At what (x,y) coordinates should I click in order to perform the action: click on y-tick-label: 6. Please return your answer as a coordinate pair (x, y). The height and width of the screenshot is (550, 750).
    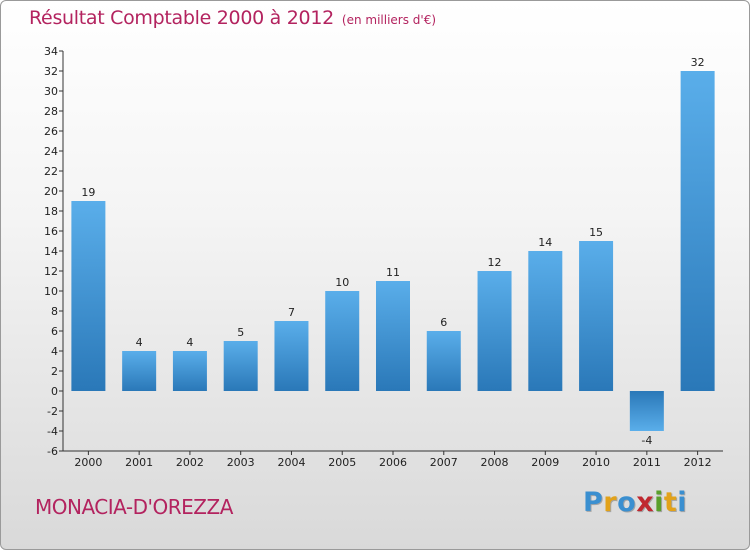
    Looking at the image, I should click on (54, 331).